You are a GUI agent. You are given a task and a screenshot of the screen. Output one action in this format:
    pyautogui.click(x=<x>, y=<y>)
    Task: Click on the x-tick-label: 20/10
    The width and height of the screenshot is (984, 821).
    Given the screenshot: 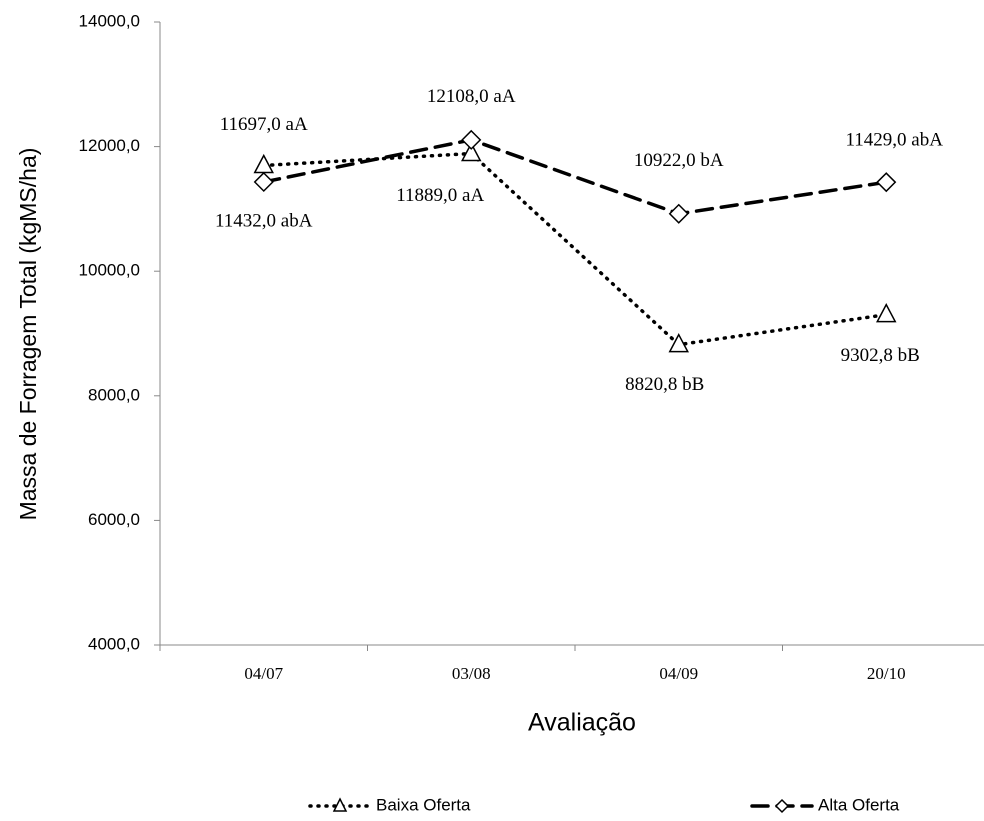 What is the action you would take?
    pyautogui.click(x=886, y=673)
    